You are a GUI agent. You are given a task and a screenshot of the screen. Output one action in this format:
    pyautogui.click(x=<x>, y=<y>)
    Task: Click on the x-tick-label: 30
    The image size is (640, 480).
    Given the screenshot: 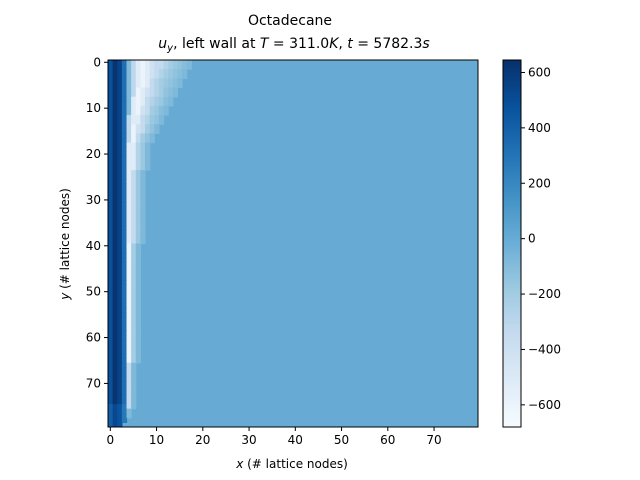 What is the action you would take?
    pyautogui.click(x=248, y=440)
    